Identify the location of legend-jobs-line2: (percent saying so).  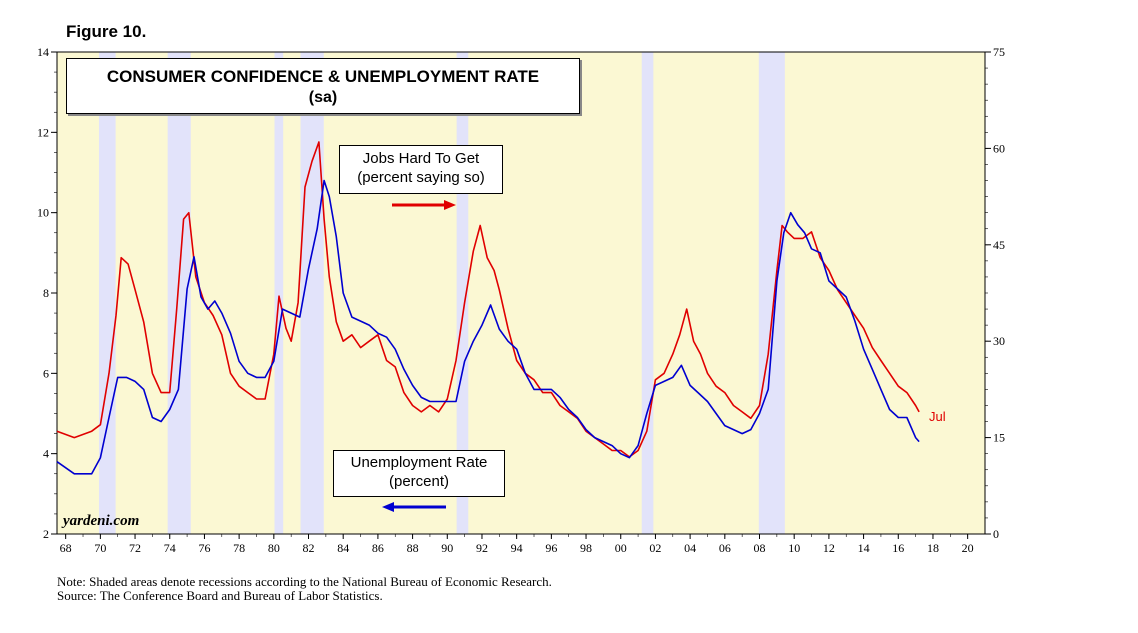
(421, 177).